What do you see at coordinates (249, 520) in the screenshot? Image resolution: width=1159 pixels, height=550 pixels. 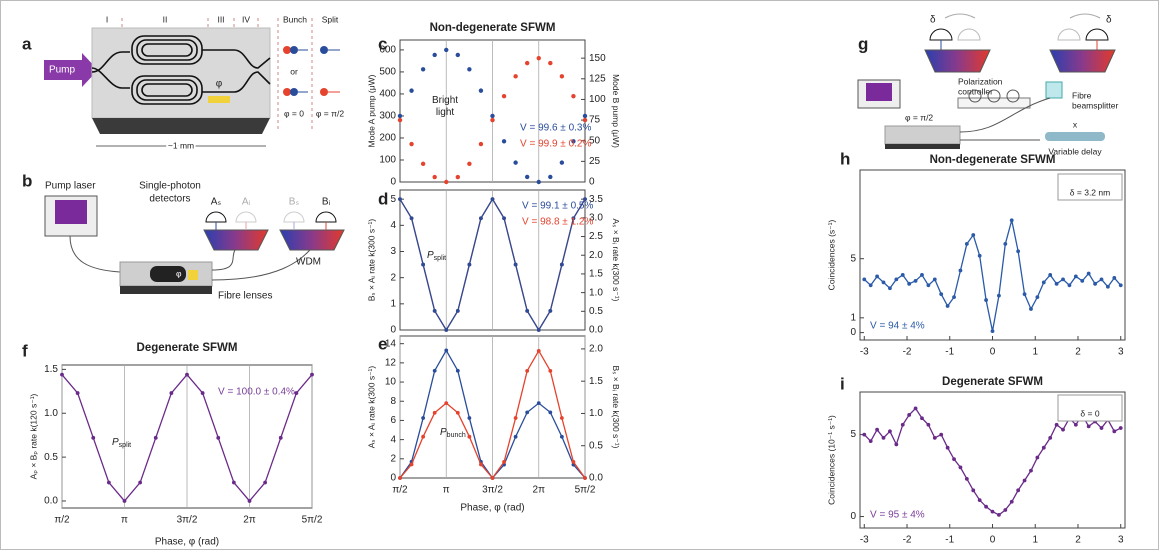 I see `x-tick-label: 2π` at bounding box center [249, 520].